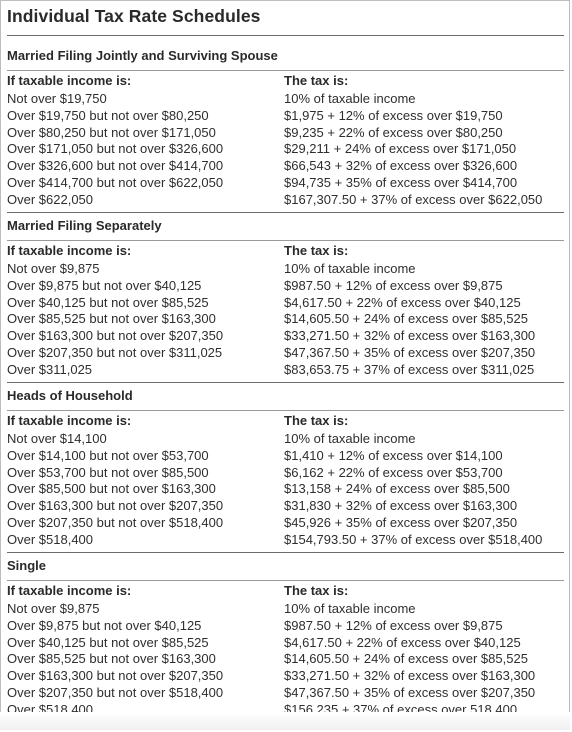 The image size is (572, 732). Describe the element at coordinates (393, 115) in the screenshot. I see `tax-amount-cell: $1,975 + 12% of excess over $19,750` at that location.